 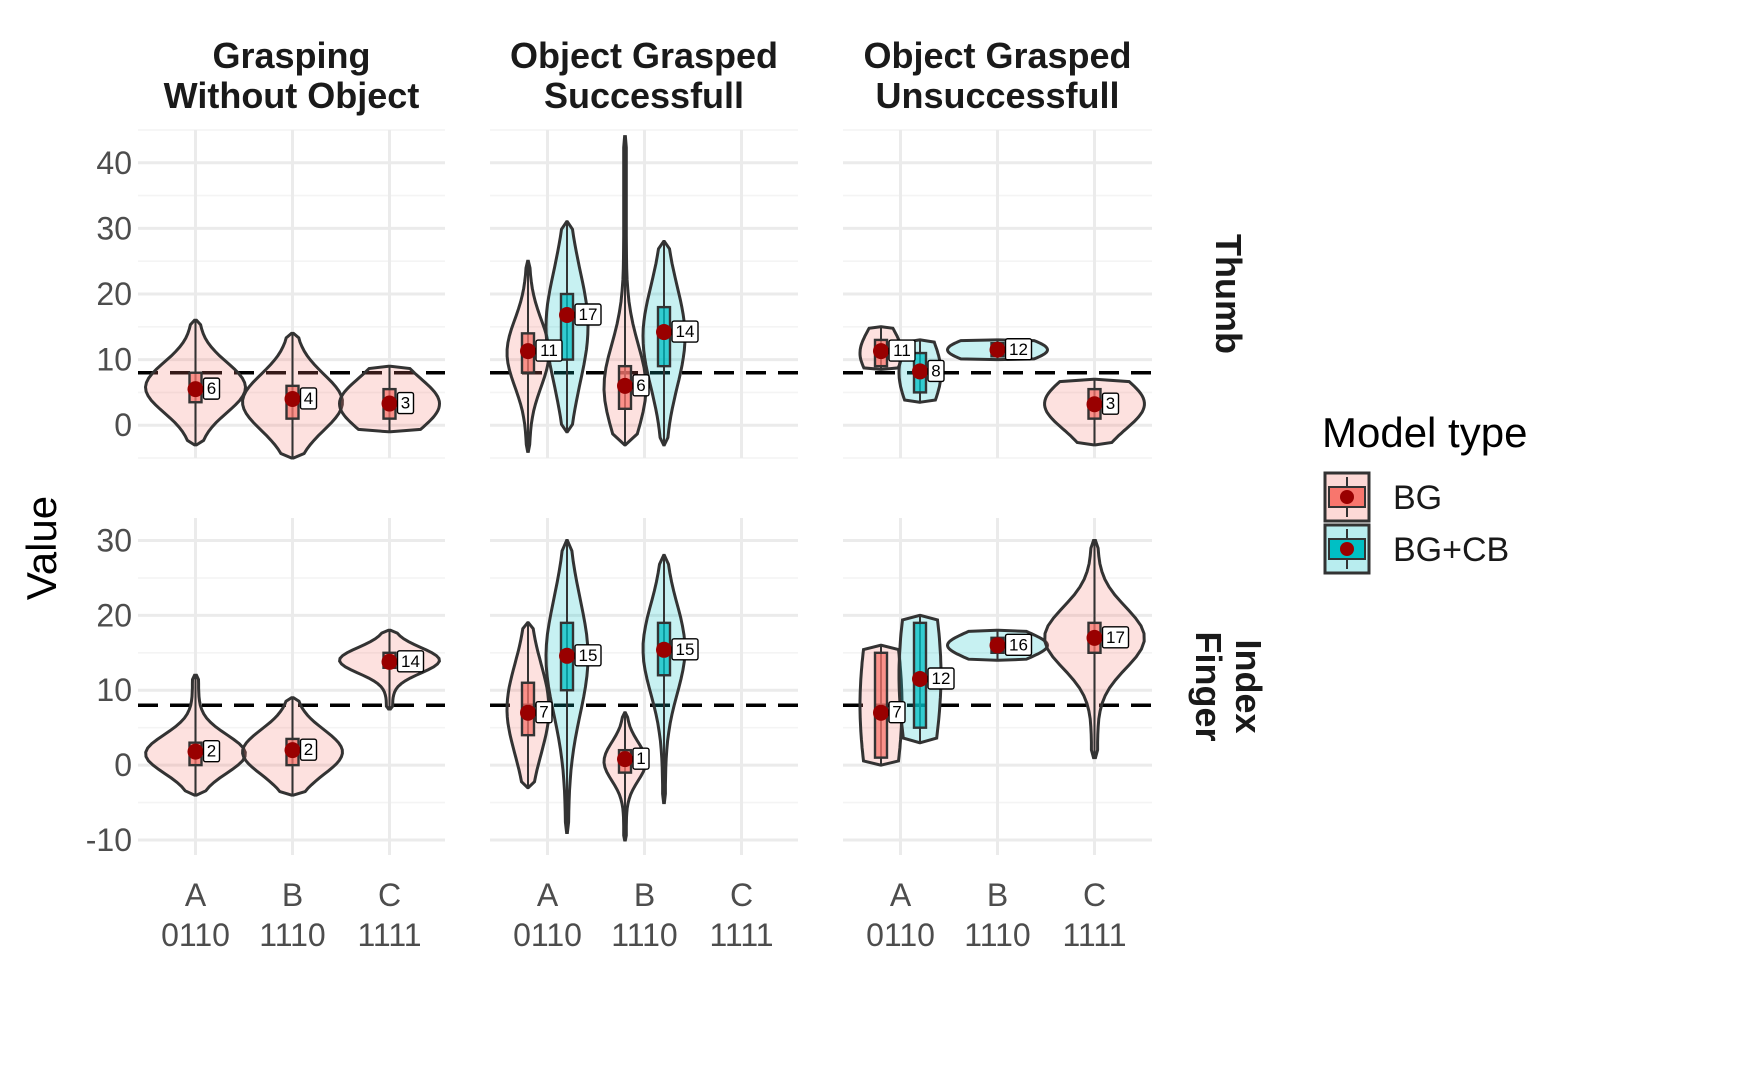 I want to click on box-plot, so click(x=567, y=326).